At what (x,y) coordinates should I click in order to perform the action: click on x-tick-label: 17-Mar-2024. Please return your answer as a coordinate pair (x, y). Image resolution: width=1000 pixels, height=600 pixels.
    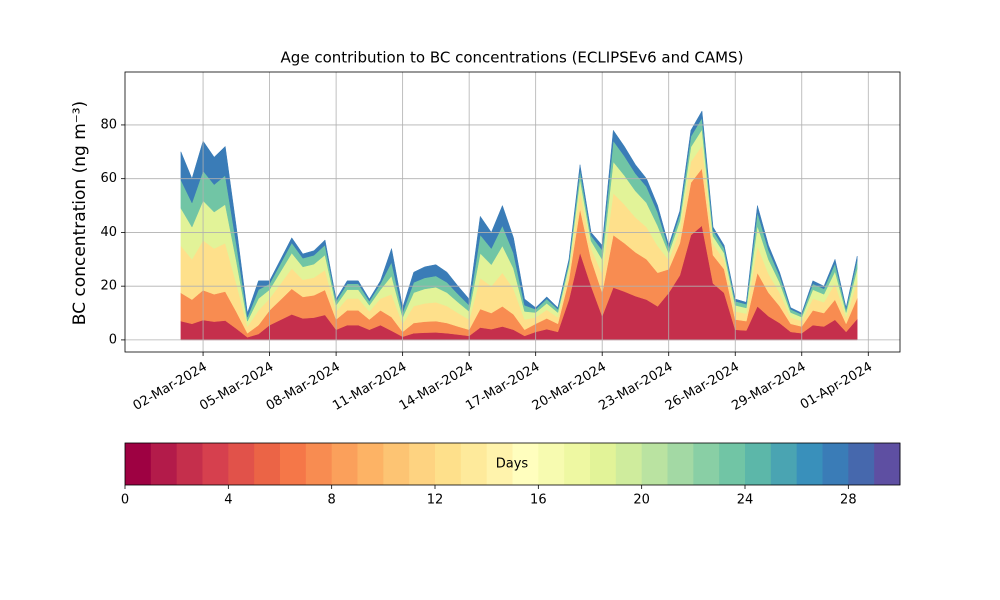
    Looking at the image, I should click on (502, 387).